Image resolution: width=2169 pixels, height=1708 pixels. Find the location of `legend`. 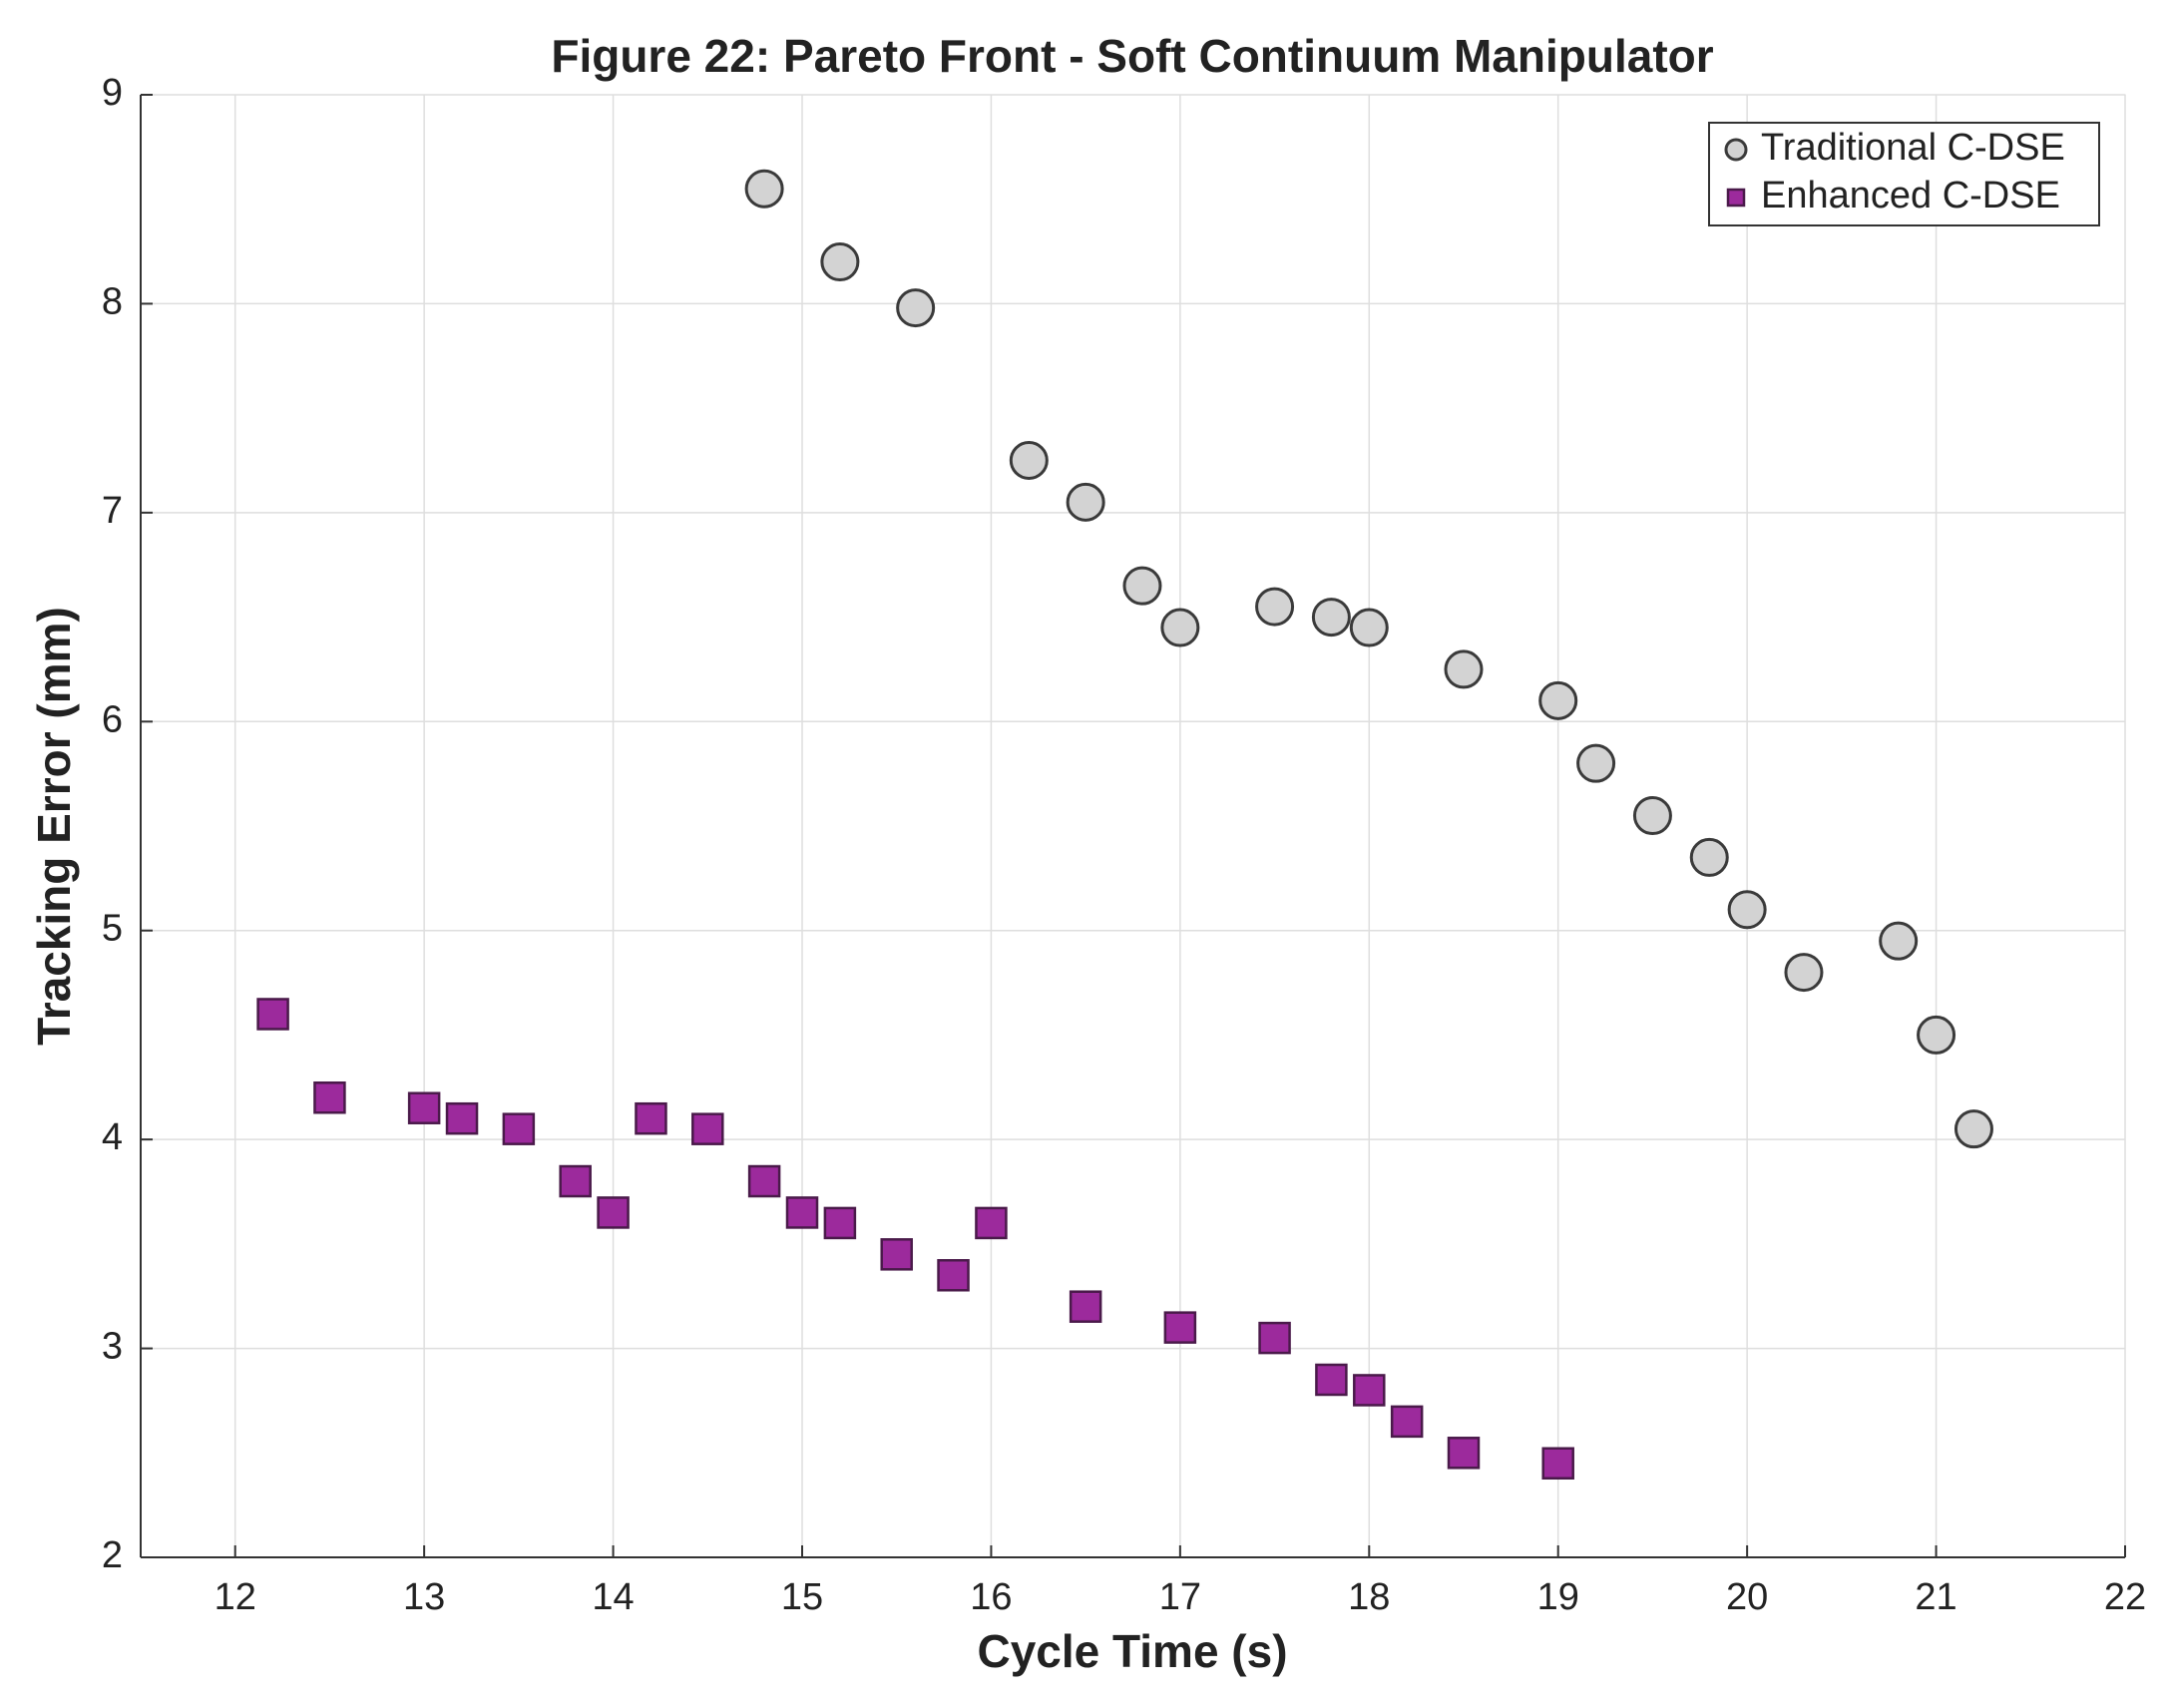

legend is located at coordinates (1904, 174).